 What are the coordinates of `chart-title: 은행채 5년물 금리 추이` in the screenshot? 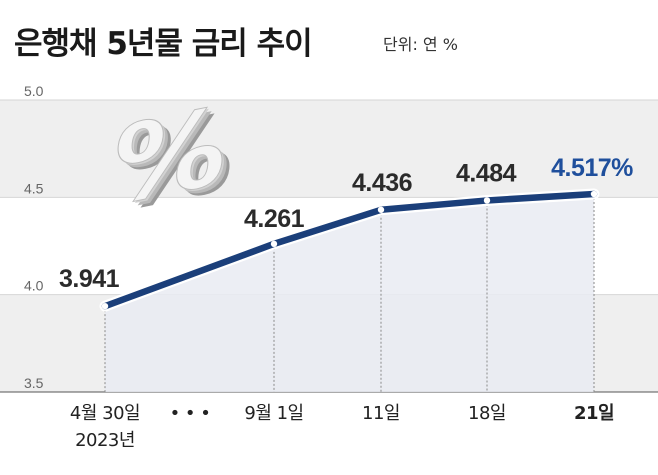 It's located at (163, 44).